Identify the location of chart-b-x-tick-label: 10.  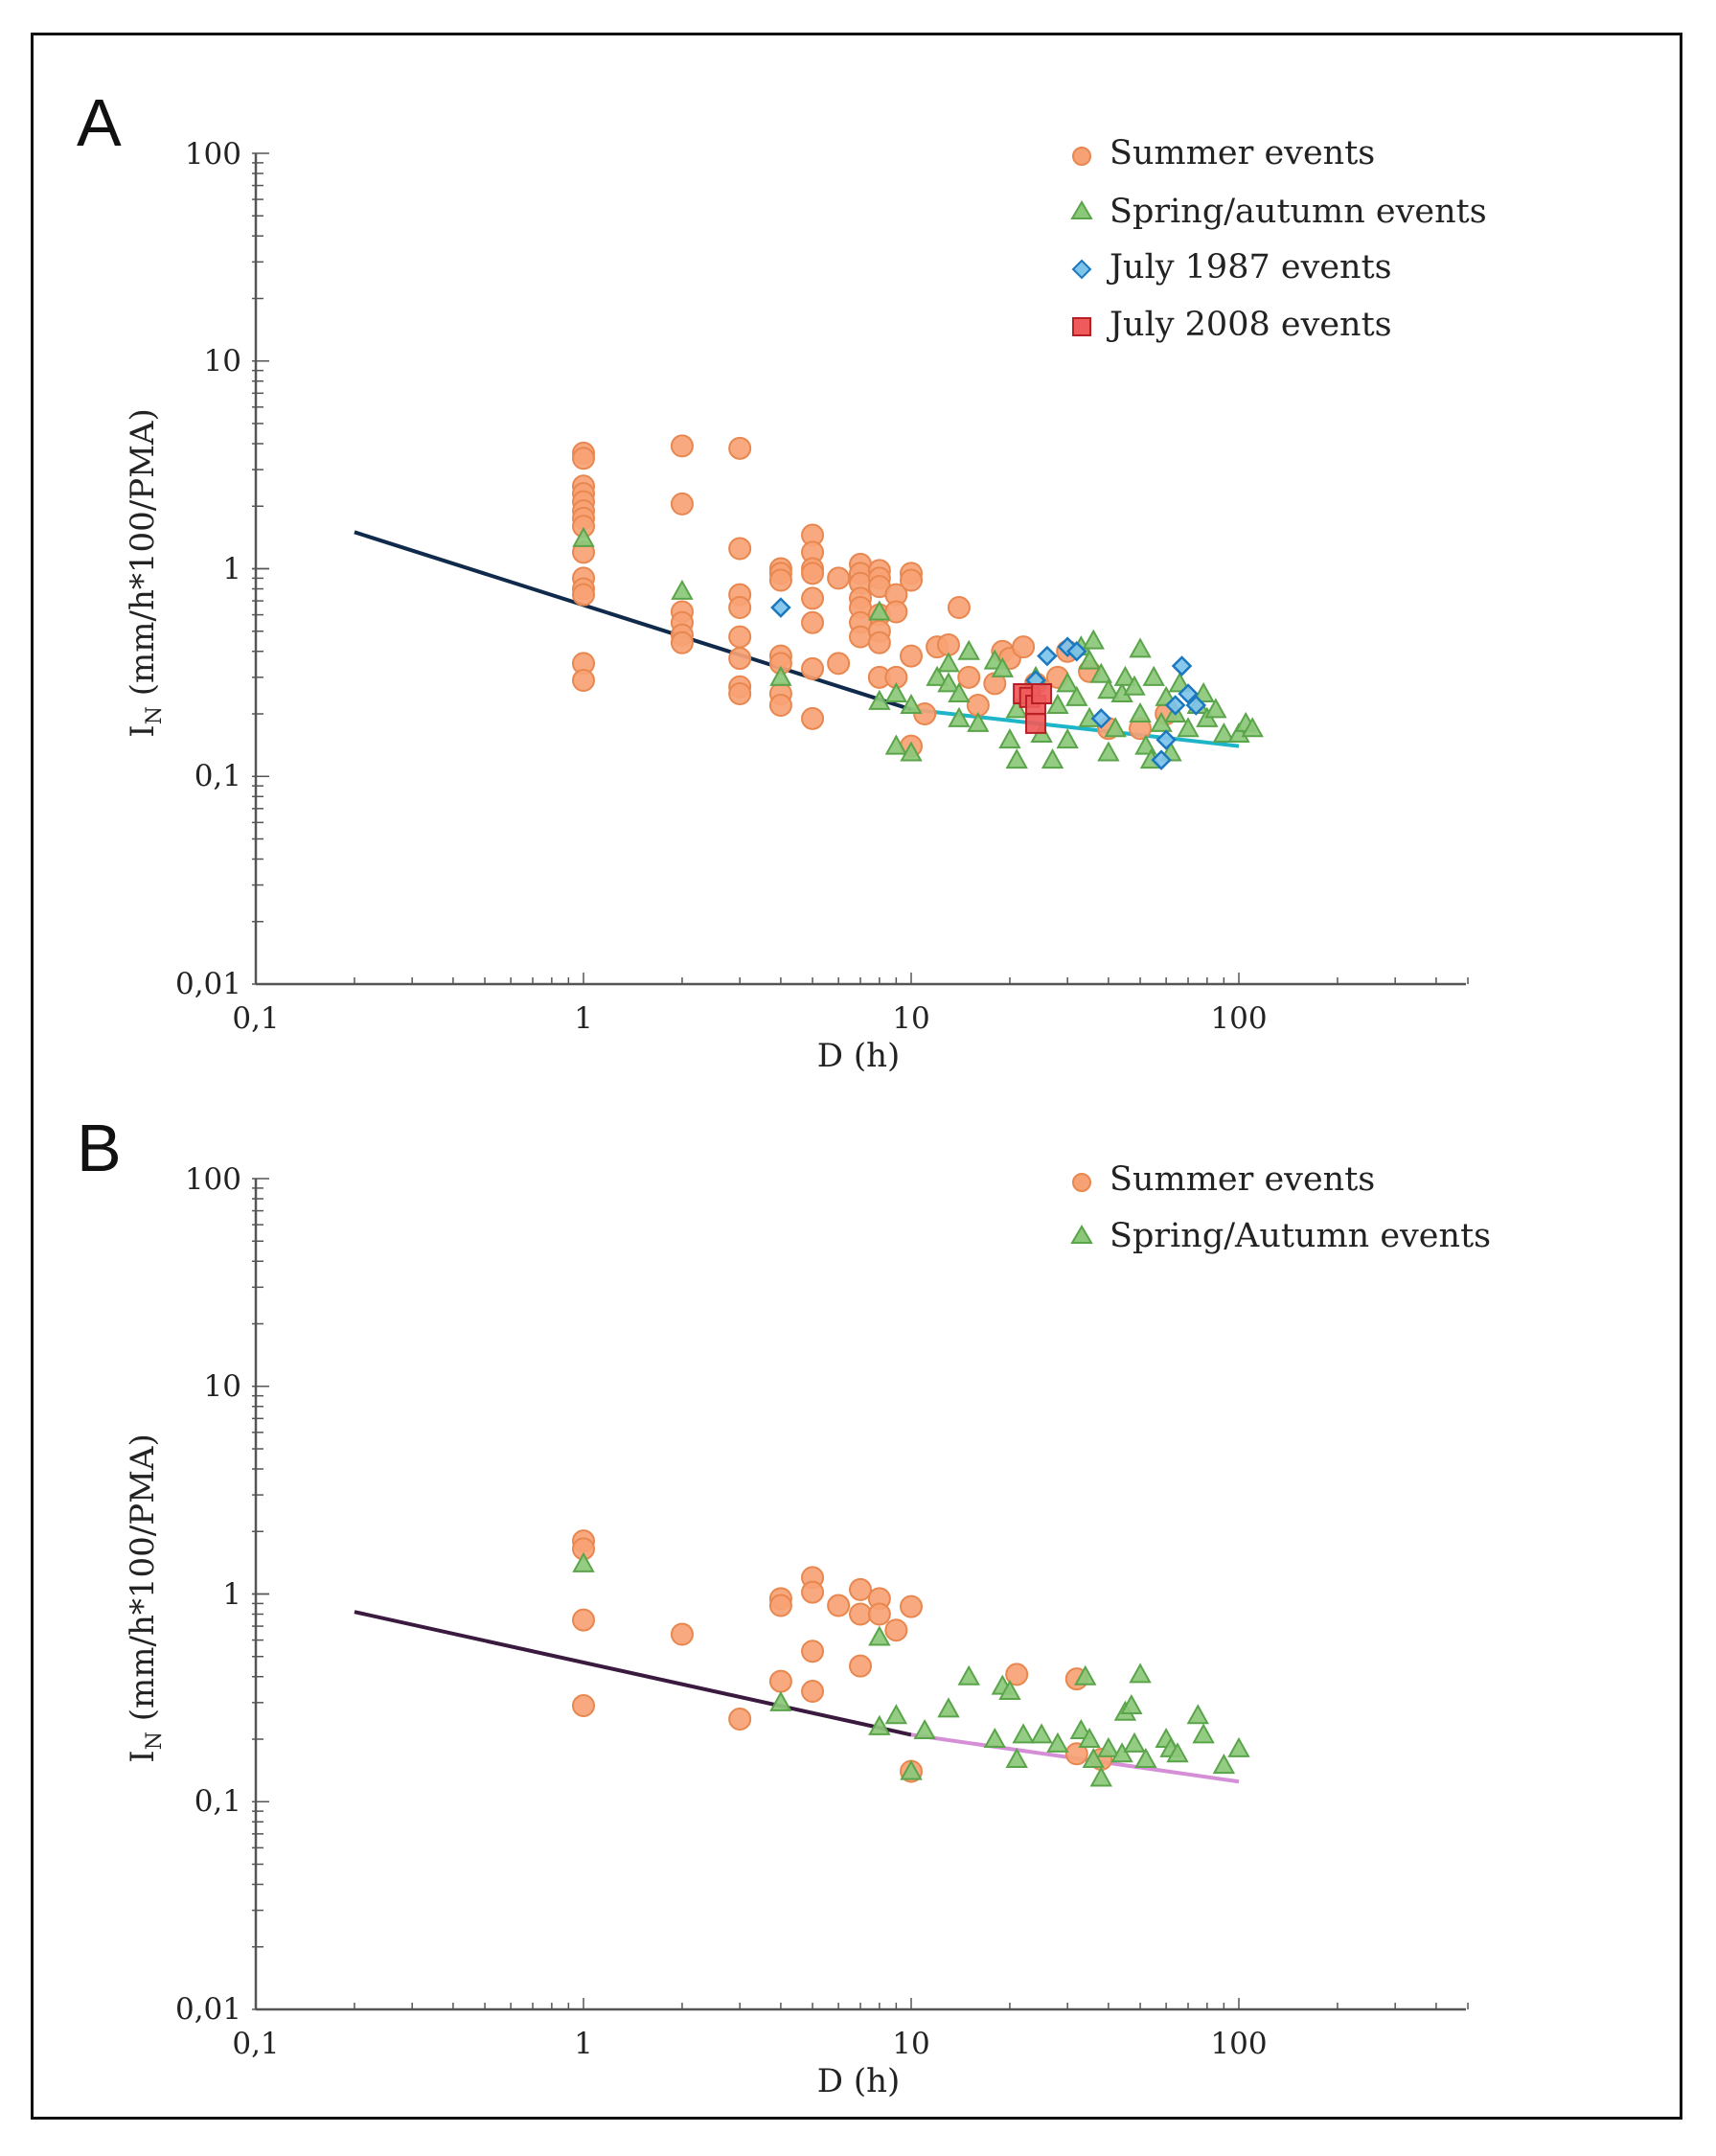
(911, 2044).